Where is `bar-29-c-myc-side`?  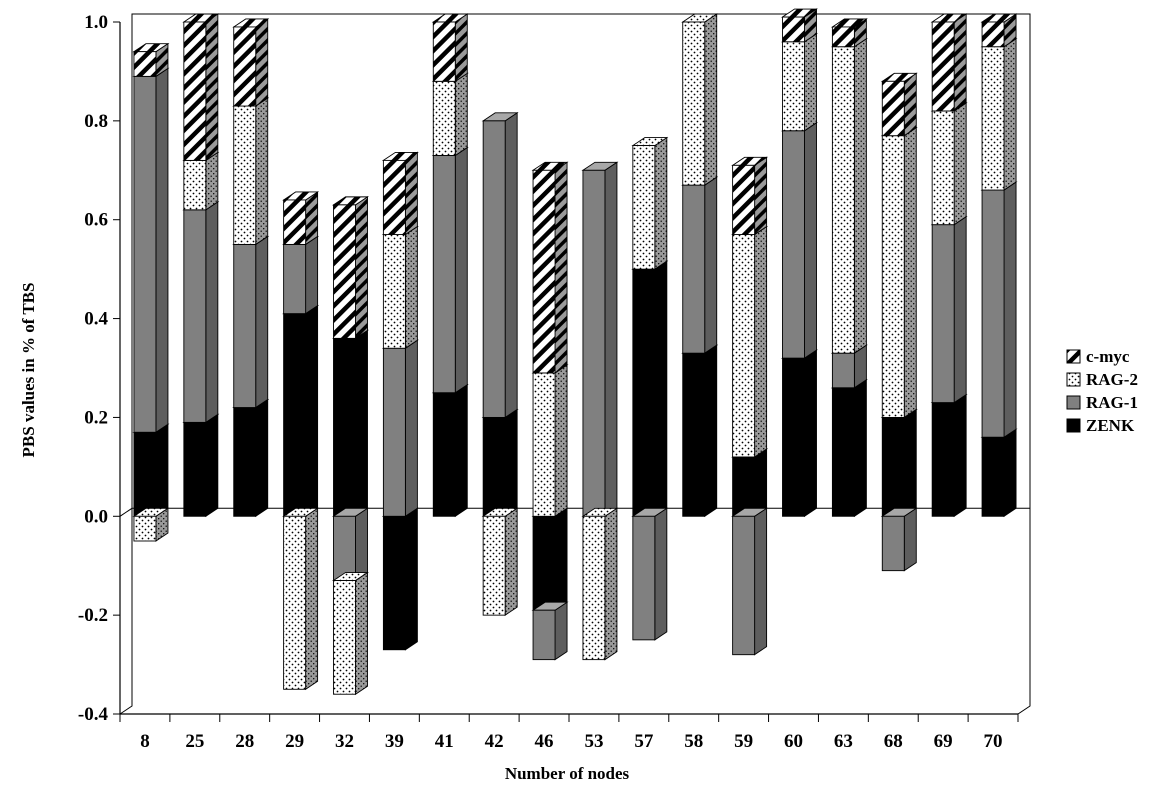
bar-29-c-myc-side is located at coordinates (312, 218).